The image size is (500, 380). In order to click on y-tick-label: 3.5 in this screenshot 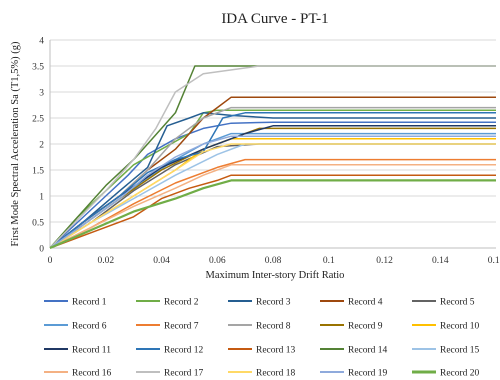, I will do `click(38, 68)`.